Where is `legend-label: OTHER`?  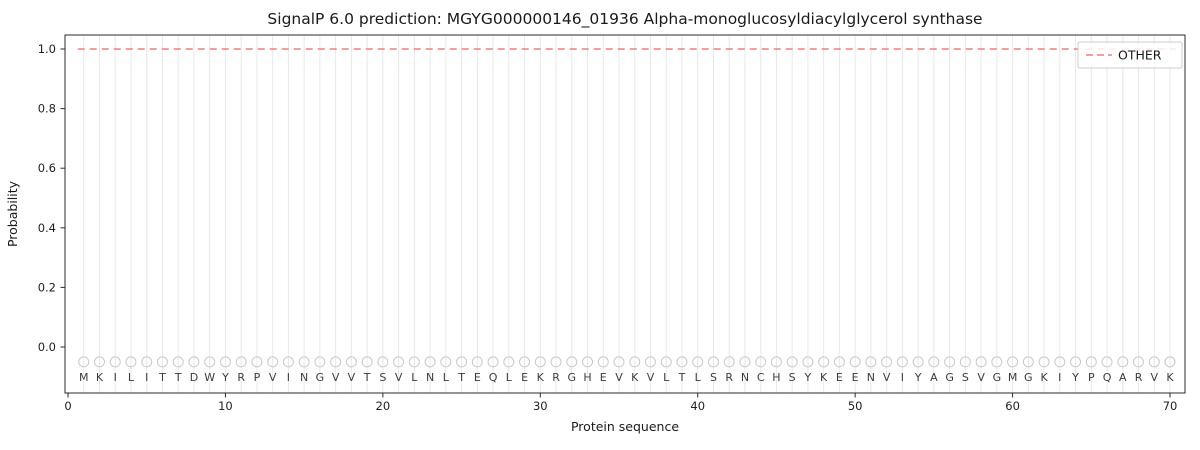
legend-label: OTHER is located at coordinates (1140, 55).